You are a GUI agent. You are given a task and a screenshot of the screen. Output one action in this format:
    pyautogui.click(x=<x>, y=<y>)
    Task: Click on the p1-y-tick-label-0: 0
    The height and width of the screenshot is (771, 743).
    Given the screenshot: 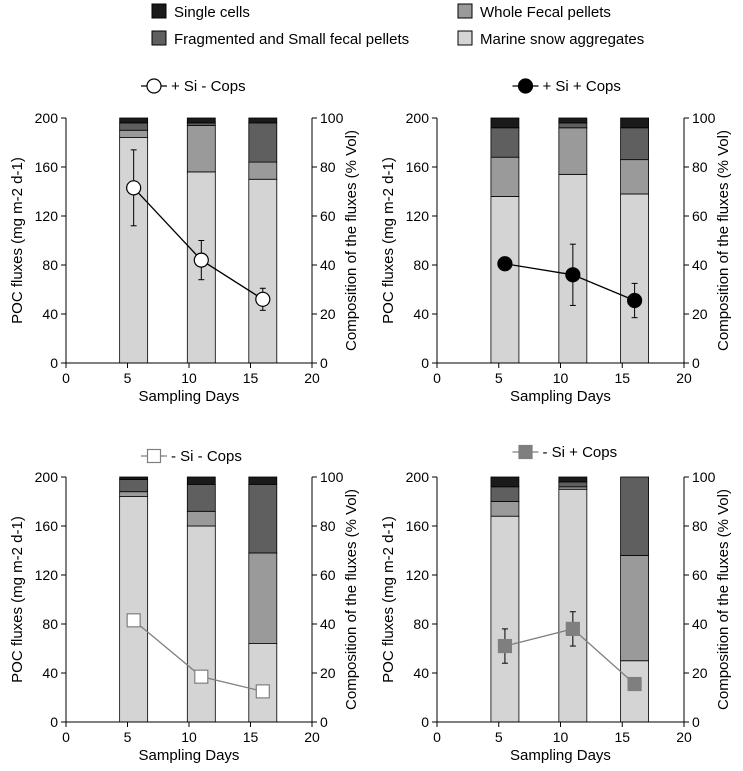 What is the action you would take?
    pyautogui.click(x=425, y=363)
    